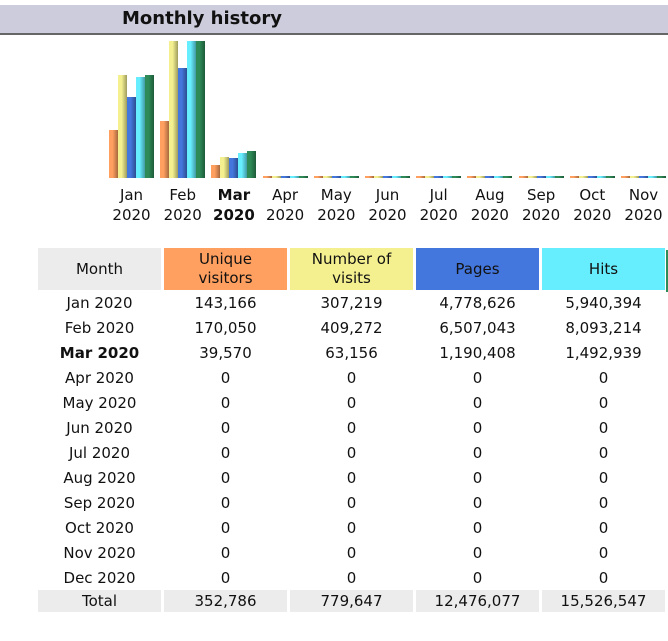 This screenshot has height=641, width=668. I want to click on cell-hits: 8,093,214, so click(603, 327).